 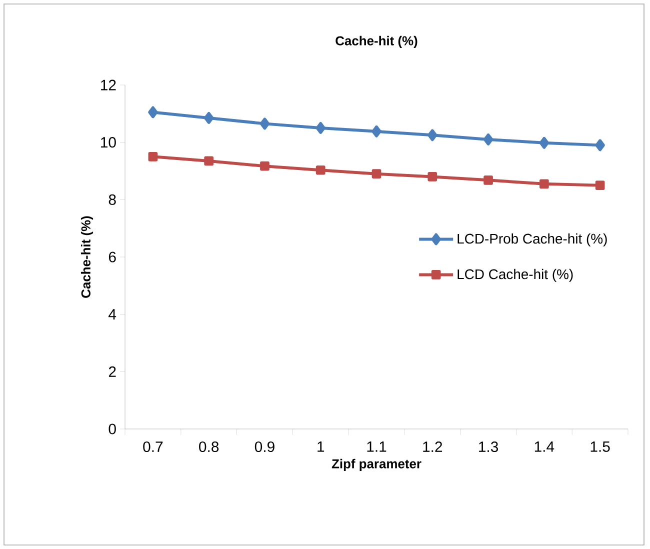 I want to click on x-tick-label: 0.9, so click(x=264, y=446).